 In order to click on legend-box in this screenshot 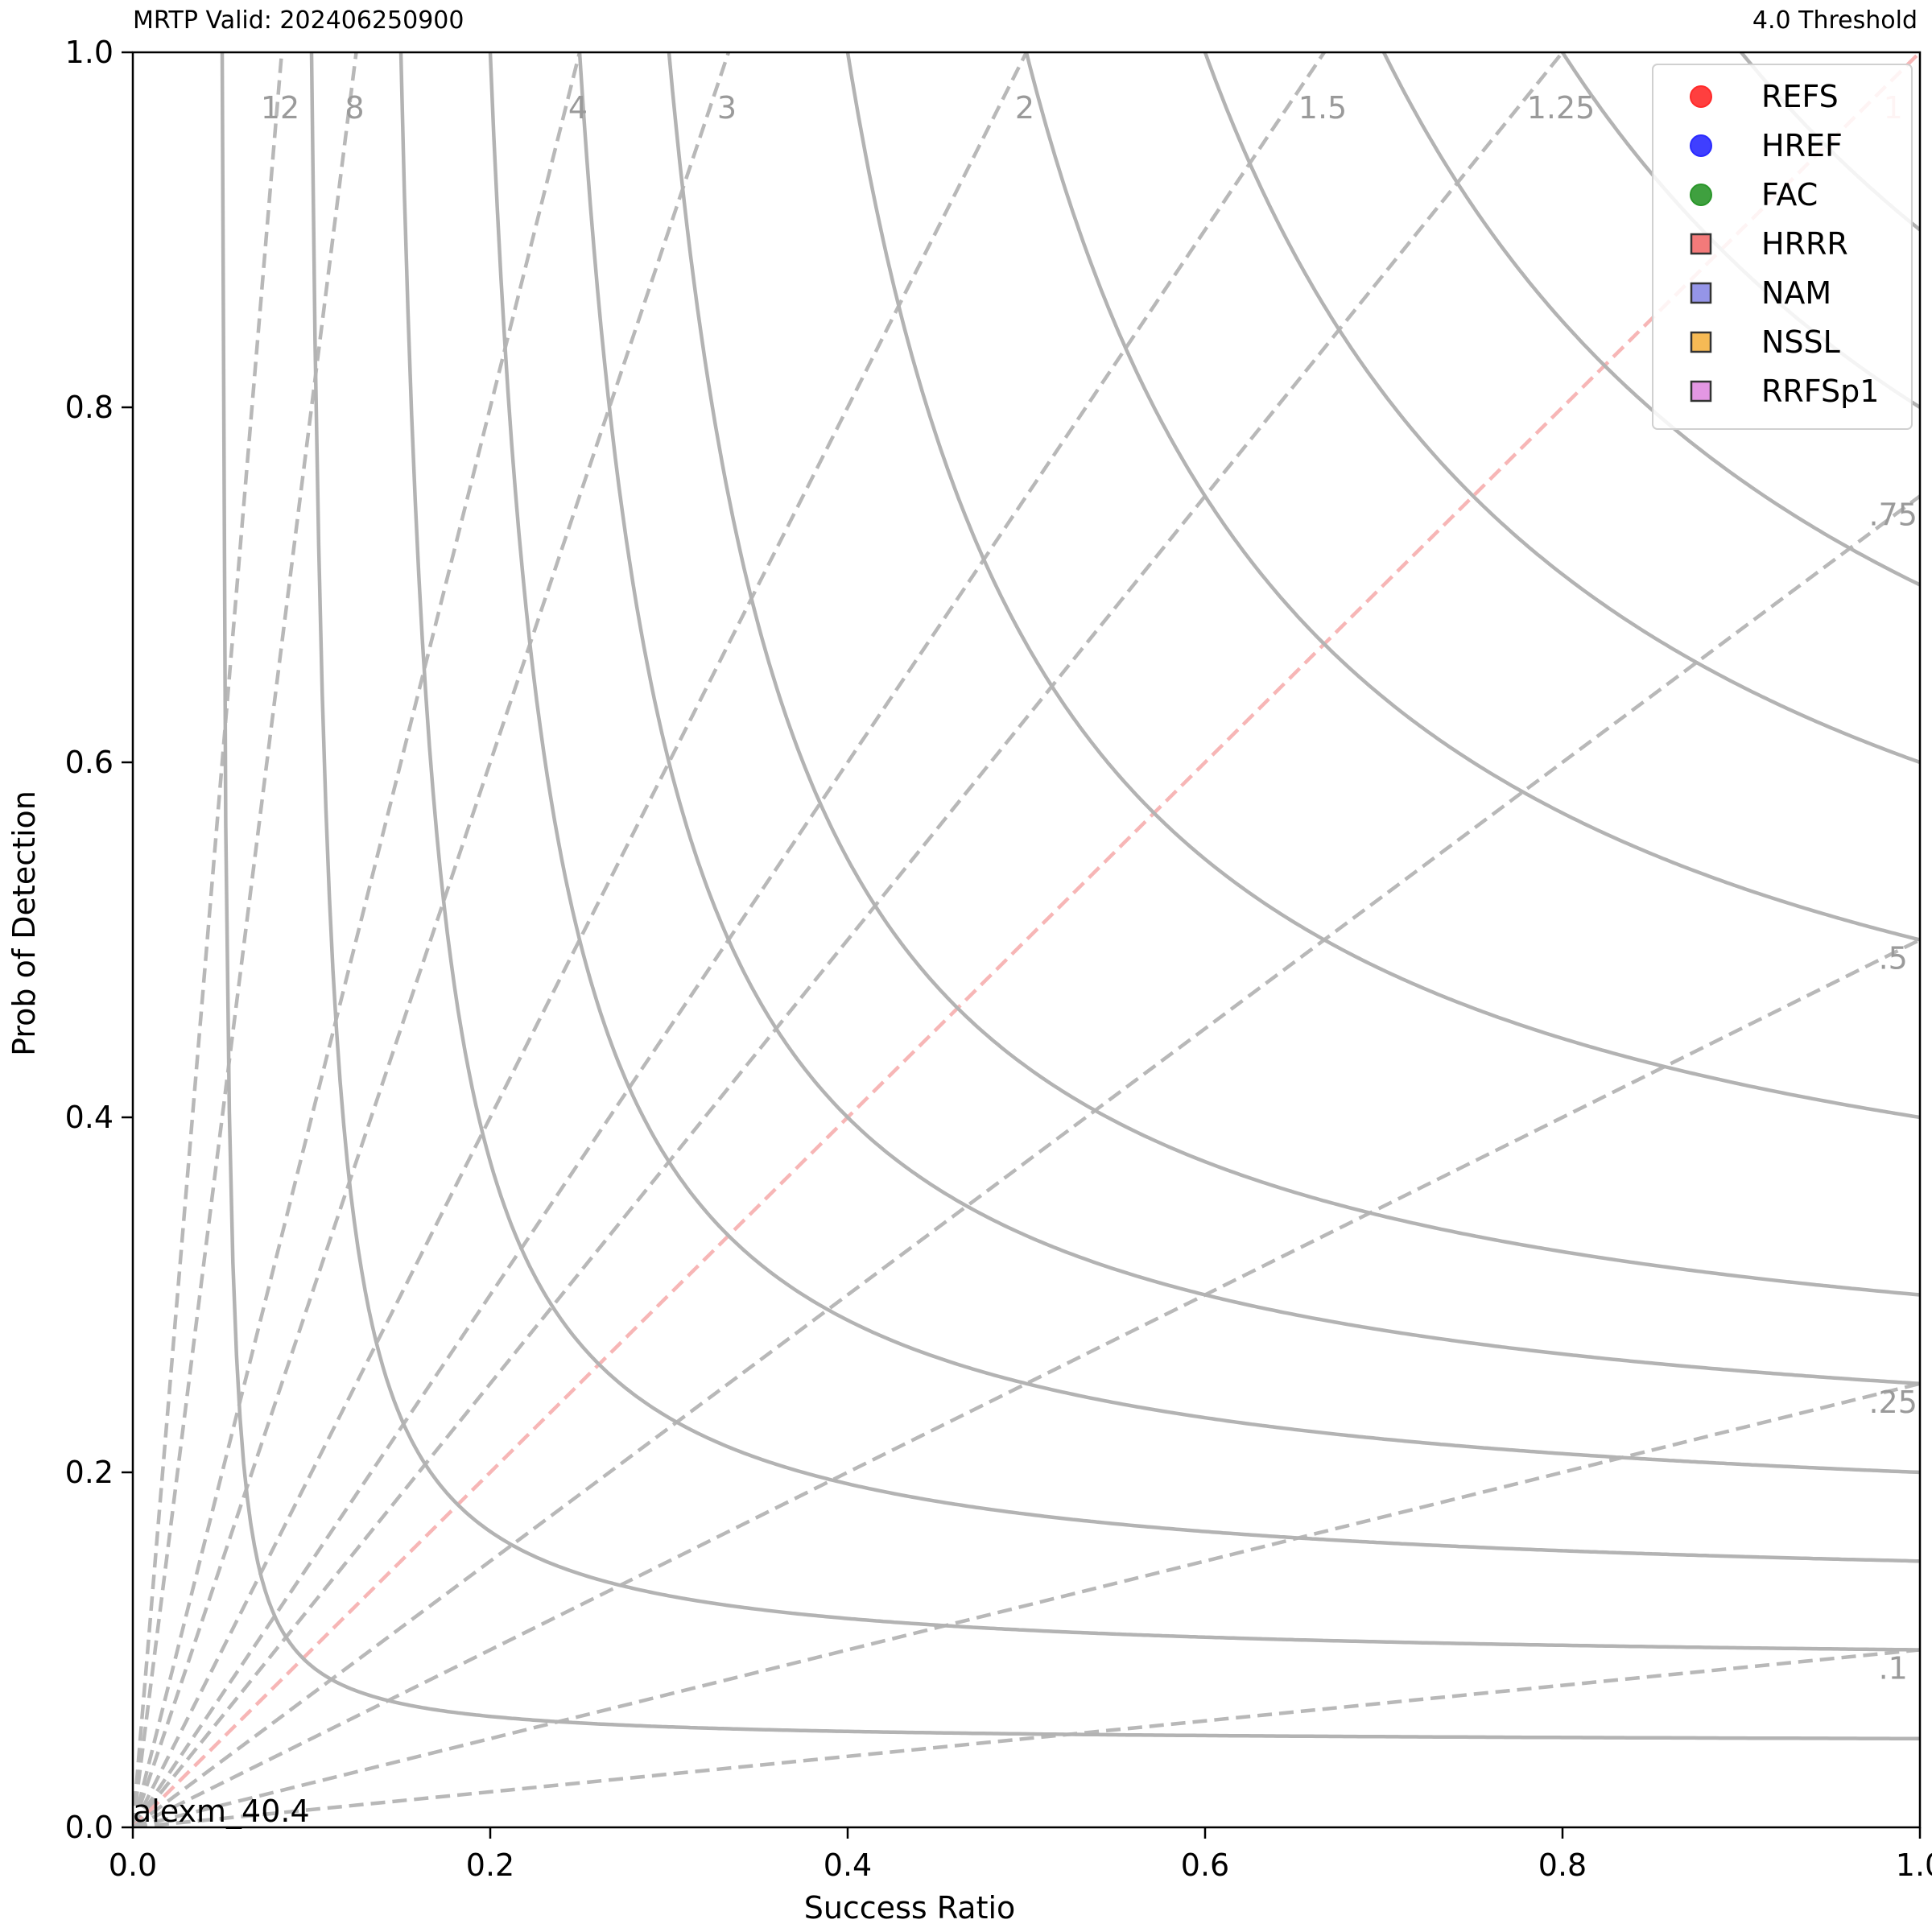, I will do `click(1782, 247)`.